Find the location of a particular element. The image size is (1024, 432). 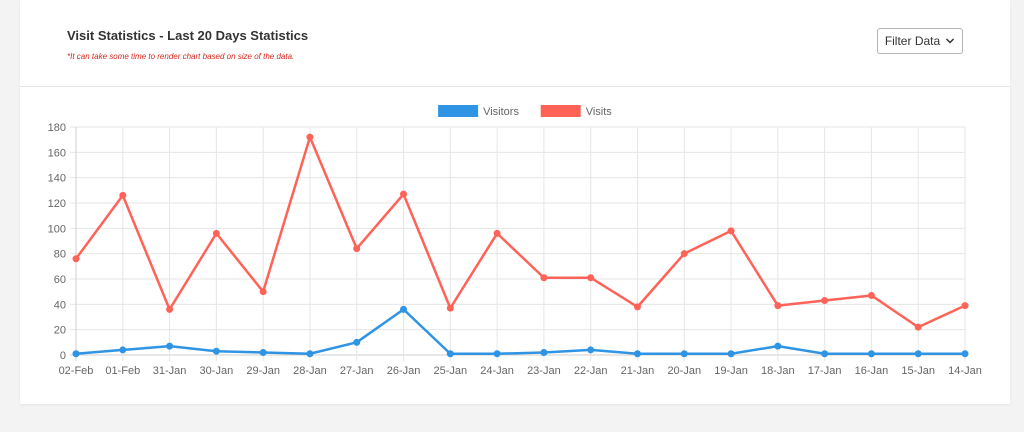

legend-swatch-visitors is located at coordinates (458, 111).